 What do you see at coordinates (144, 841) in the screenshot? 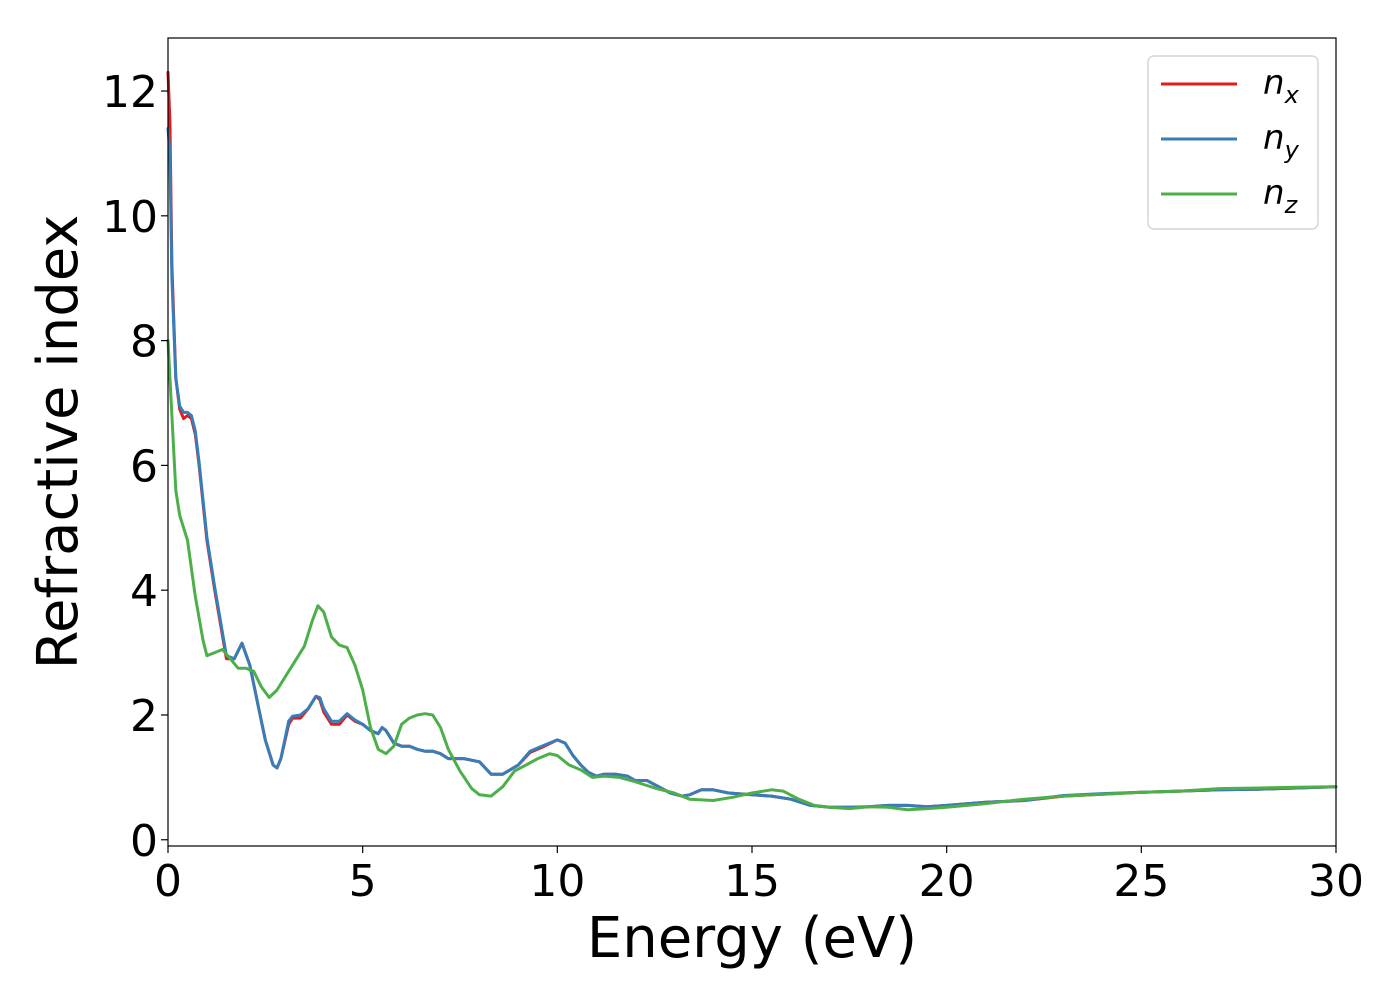
I see `y-tick-label: 0` at bounding box center [144, 841].